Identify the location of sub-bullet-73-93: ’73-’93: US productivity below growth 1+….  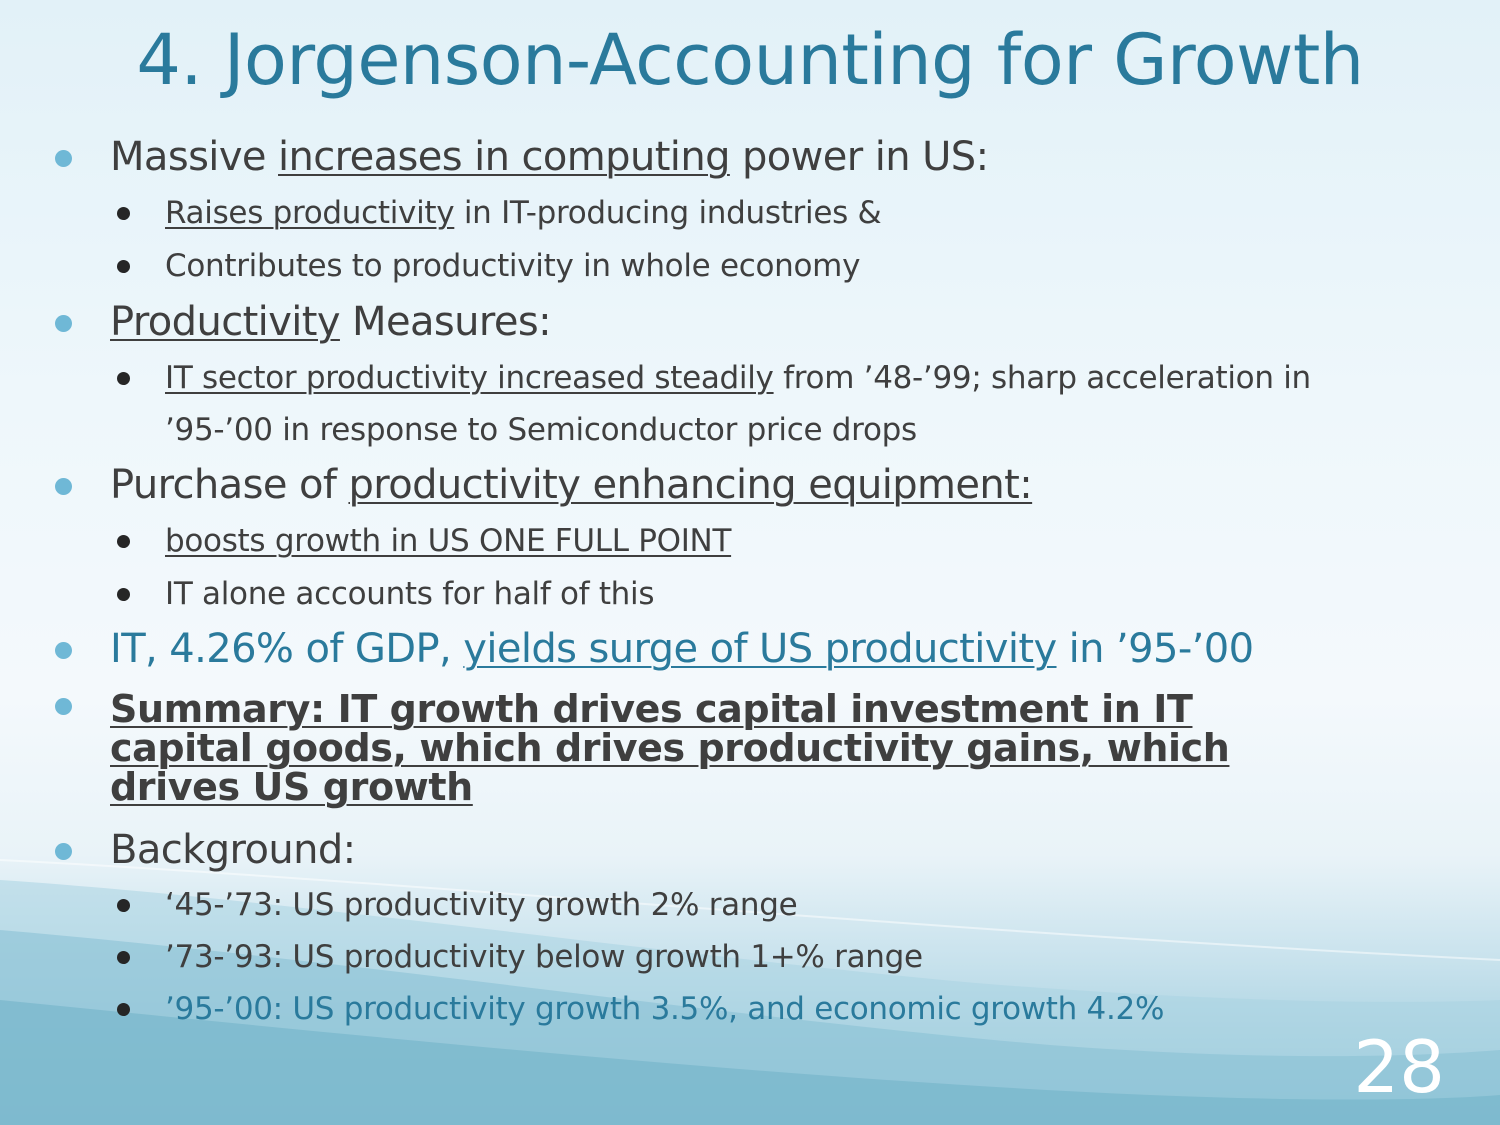
(544, 957).